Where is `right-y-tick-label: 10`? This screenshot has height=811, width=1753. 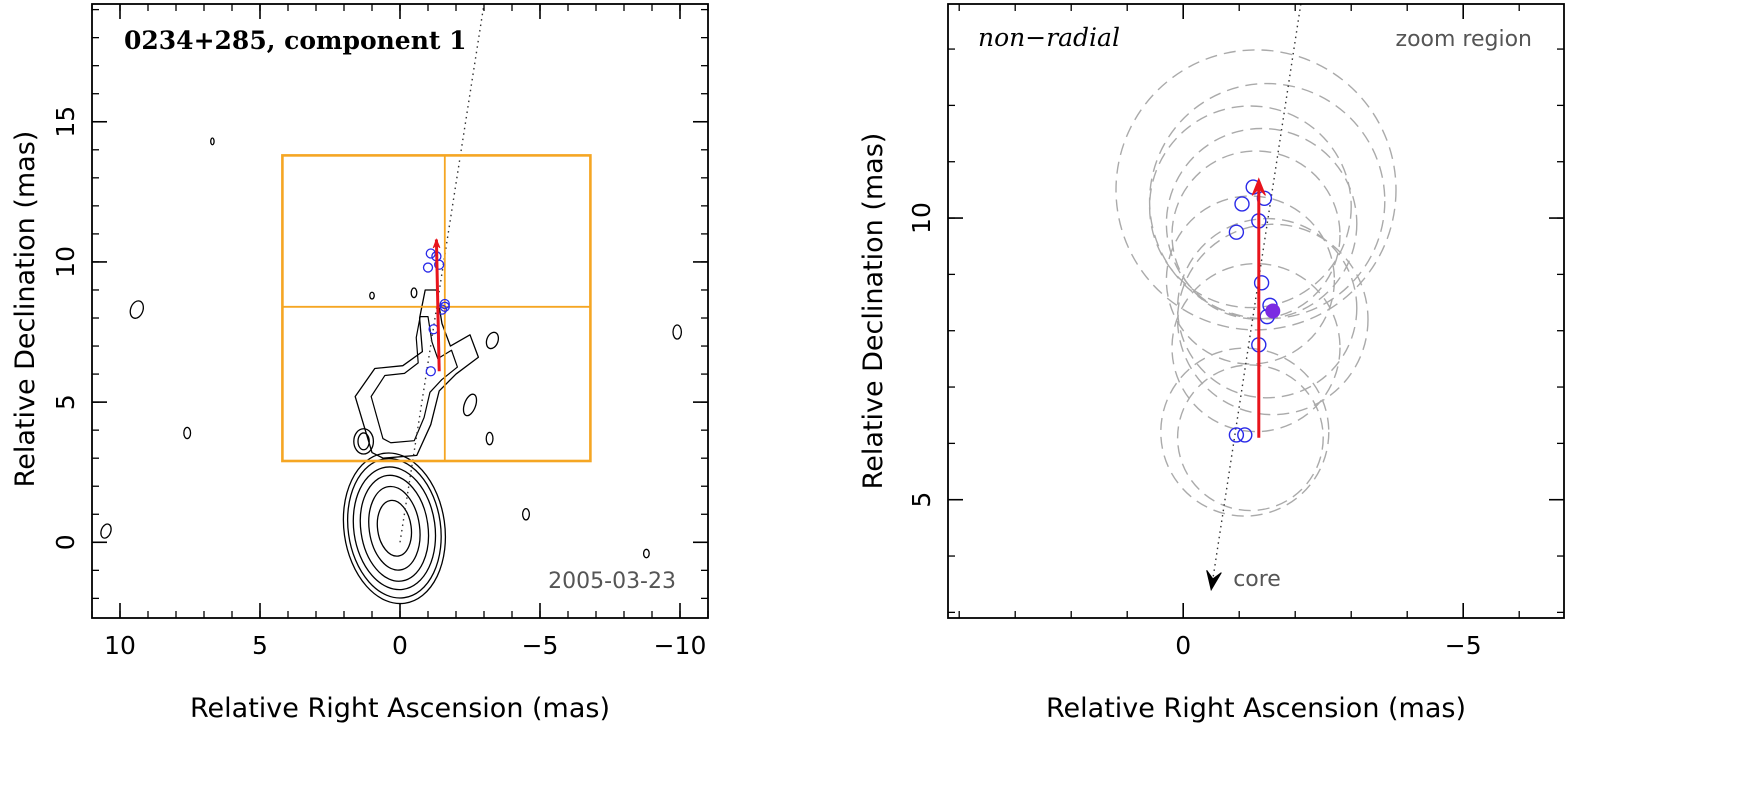
right-y-tick-label: 10 is located at coordinates (921, 218).